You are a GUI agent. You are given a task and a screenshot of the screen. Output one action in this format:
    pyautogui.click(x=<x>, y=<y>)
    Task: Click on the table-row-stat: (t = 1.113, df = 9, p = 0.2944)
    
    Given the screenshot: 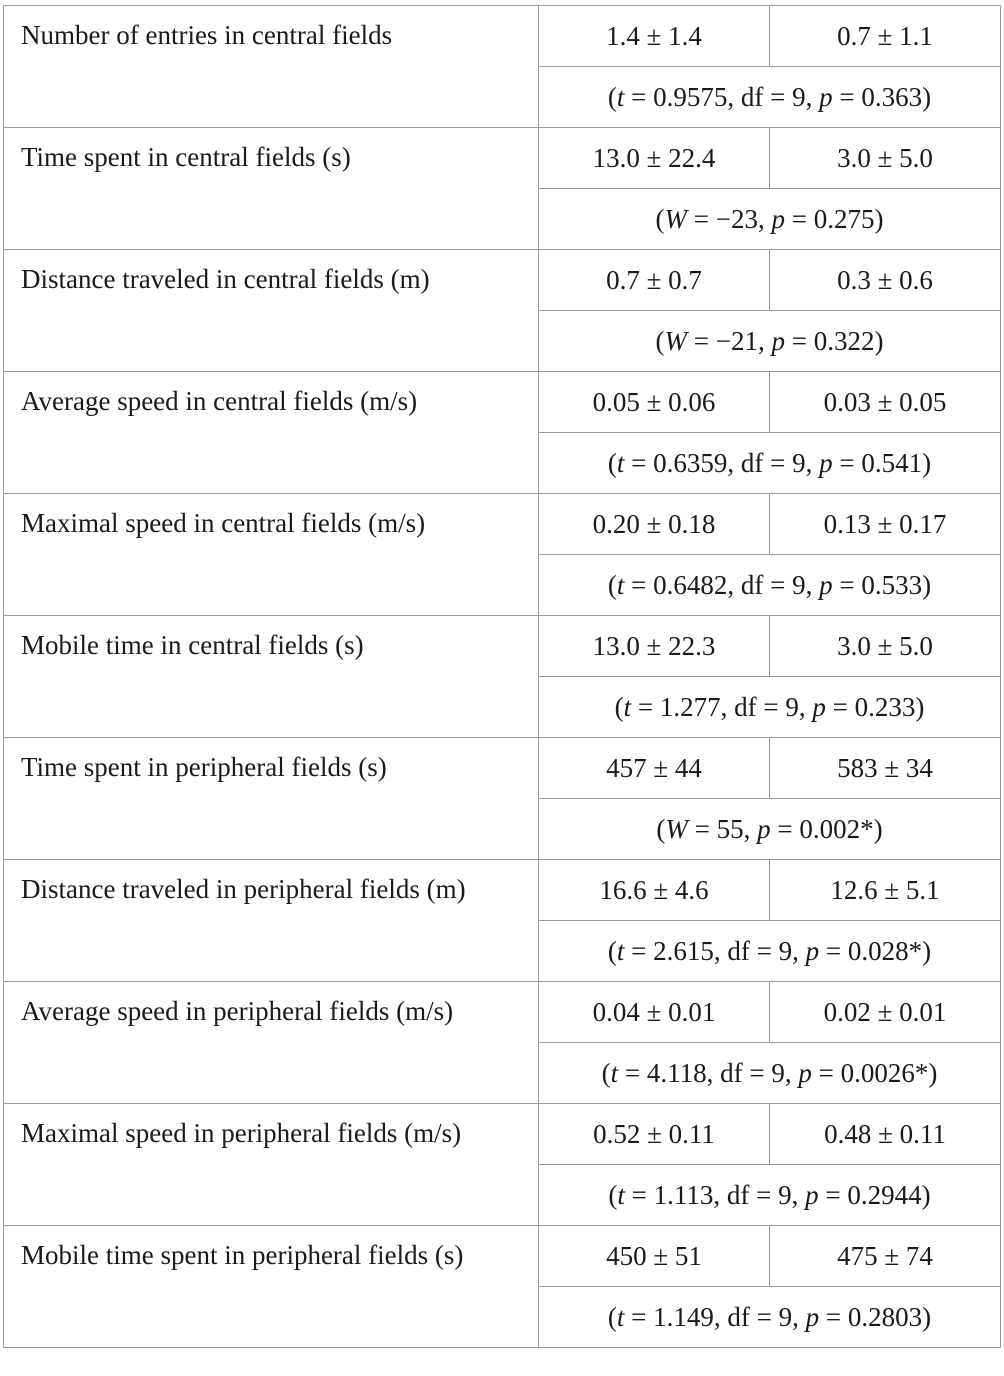 What is the action you would take?
    pyautogui.click(x=502, y=1195)
    